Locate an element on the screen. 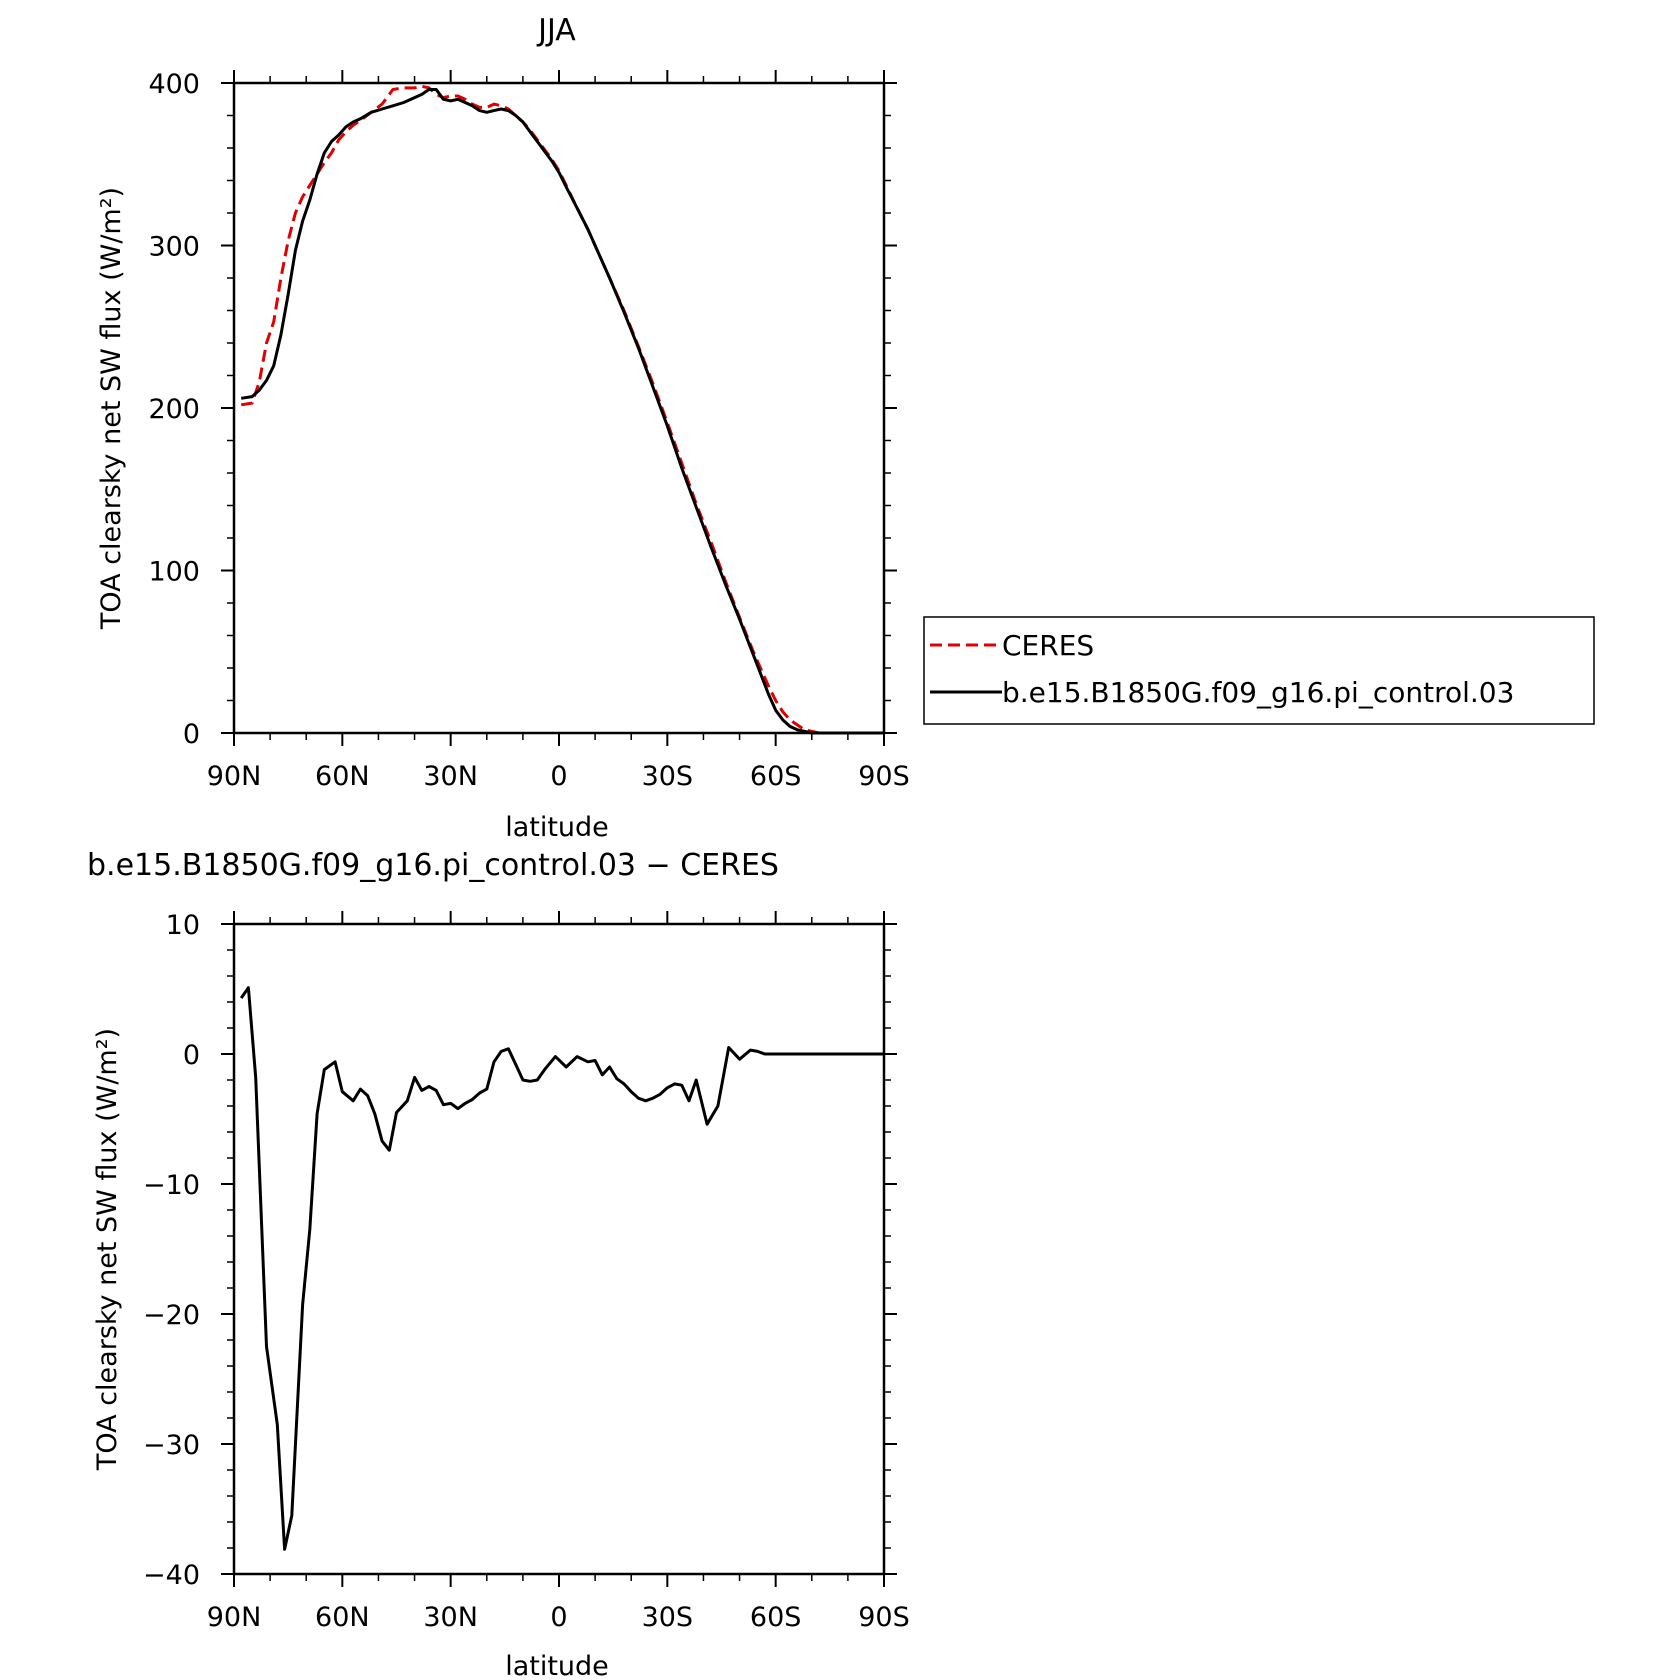  y-tick-label: 10 is located at coordinates (183, 925).